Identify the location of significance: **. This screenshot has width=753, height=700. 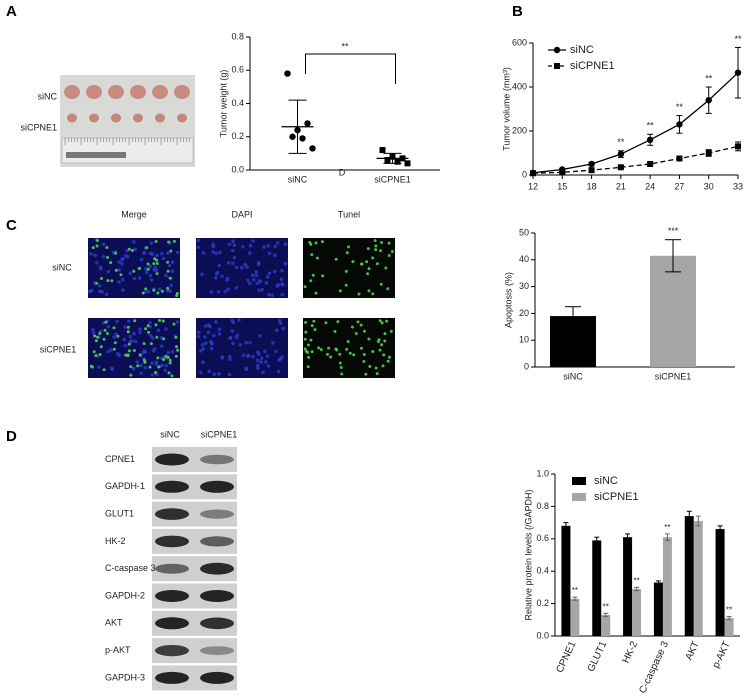
(606, 606).